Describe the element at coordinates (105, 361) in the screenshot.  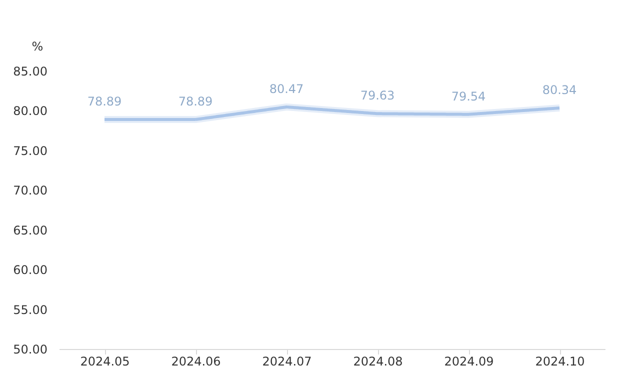
I see `x-tick-label: 2024.05` at that location.